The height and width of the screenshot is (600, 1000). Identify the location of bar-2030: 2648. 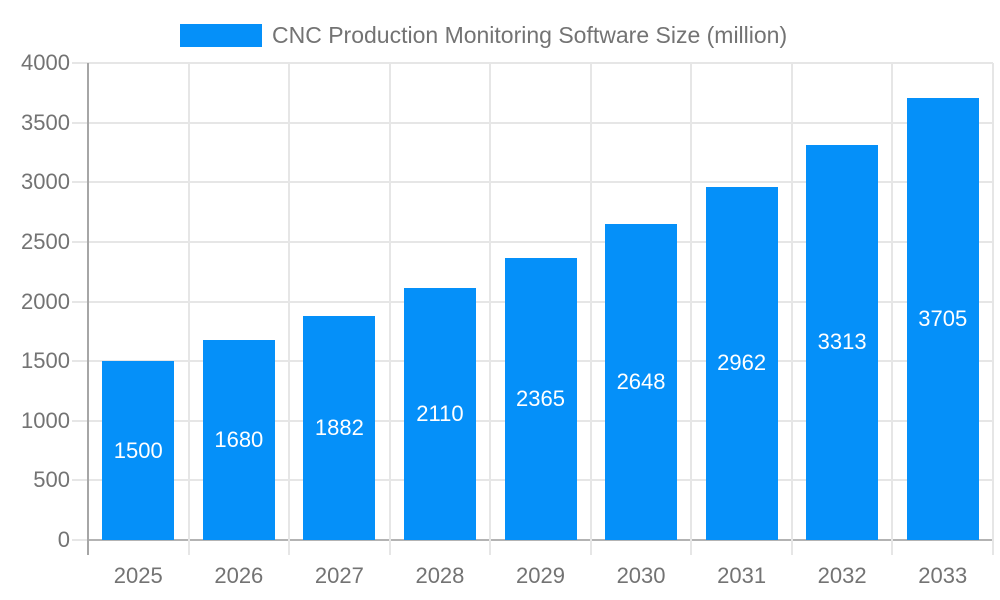
(641, 382).